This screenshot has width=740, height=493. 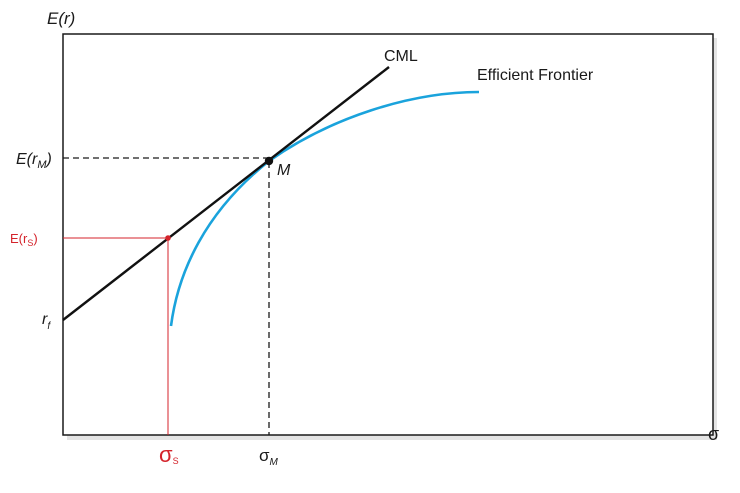 What do you see at coordinates (269, 161) in the screenshot?
I see `market-portfolio-point` at bounding box center [269, 161].